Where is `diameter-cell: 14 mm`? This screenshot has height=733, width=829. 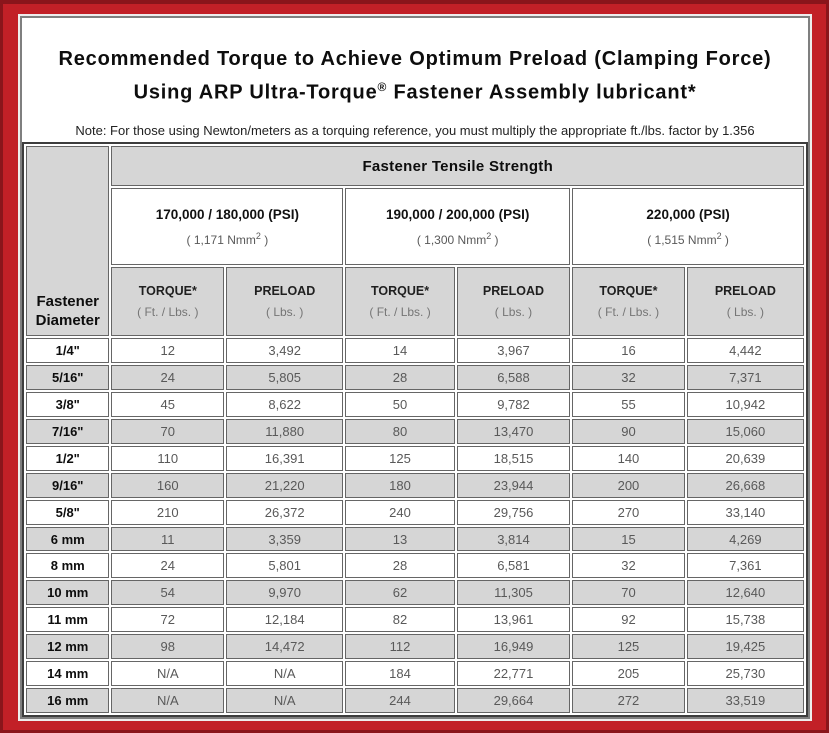
diameter-cell: 14 mm is located at coordinates (68, 673).